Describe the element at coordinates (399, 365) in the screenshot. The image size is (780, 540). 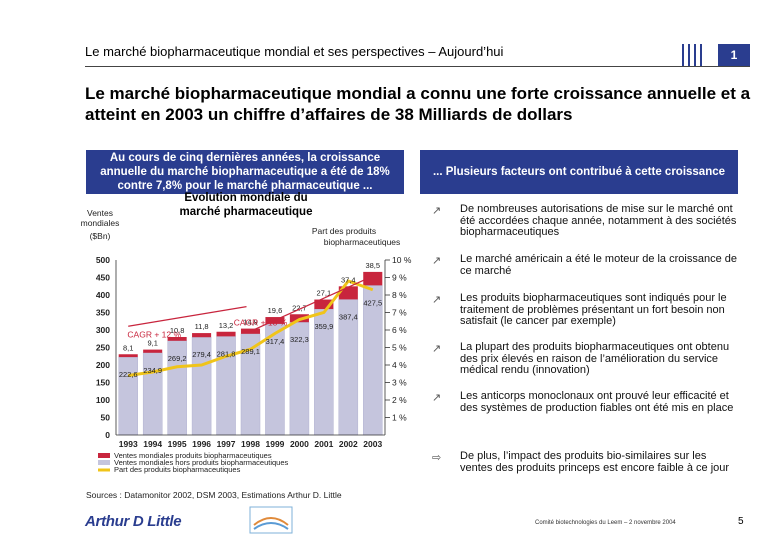
I see `y2-tick-label: 4 %` at that location.